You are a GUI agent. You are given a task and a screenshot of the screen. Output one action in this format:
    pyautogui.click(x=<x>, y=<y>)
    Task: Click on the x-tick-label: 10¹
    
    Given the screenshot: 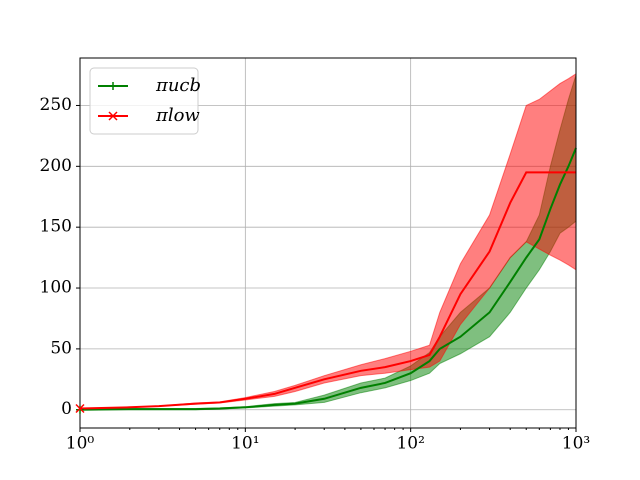 What is the action you would take?
    pyautogui.click(x=245, y=444)
    